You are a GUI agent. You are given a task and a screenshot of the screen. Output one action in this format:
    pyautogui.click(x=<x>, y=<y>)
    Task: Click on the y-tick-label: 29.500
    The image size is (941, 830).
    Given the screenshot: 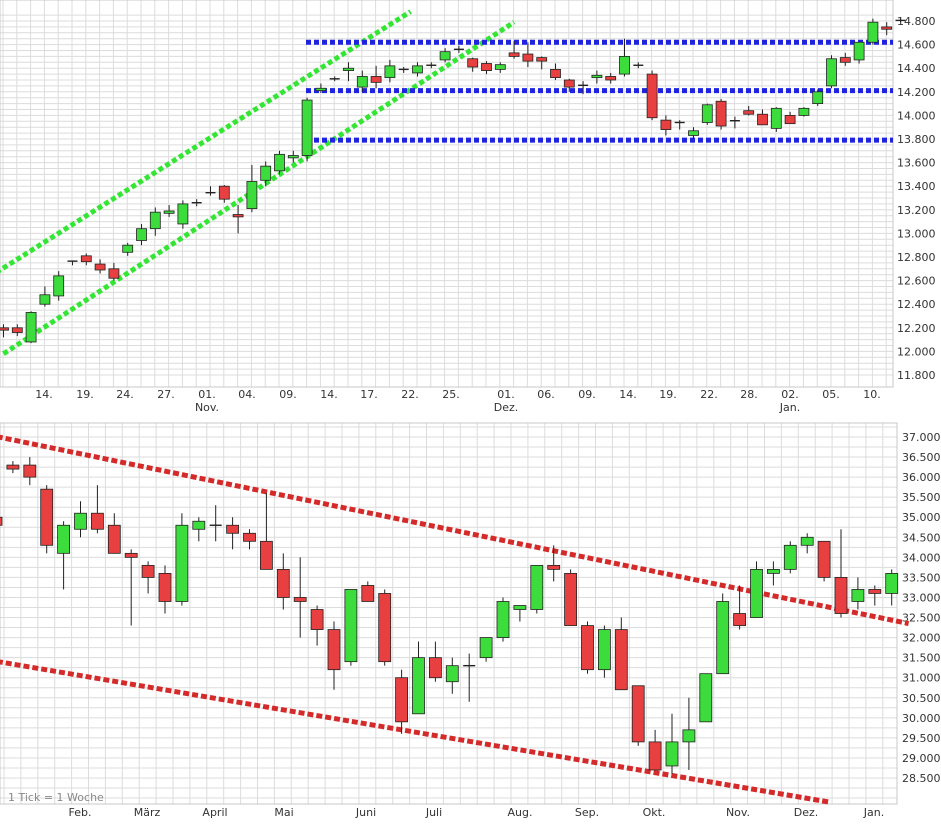 What is the action you would take?
    pyautogui.click(x=921, y=738)
    